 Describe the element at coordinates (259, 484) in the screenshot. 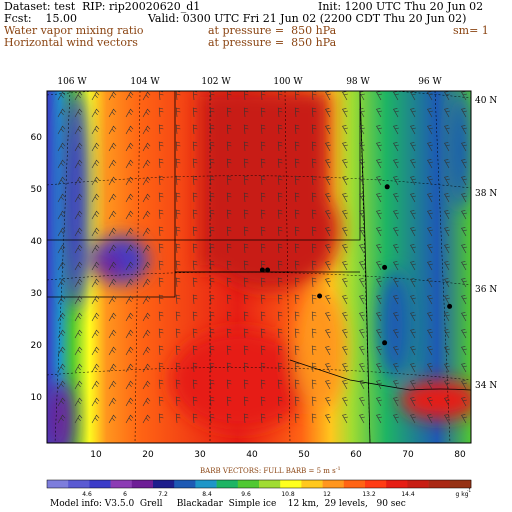

I see `color-scale-bar` at that location.